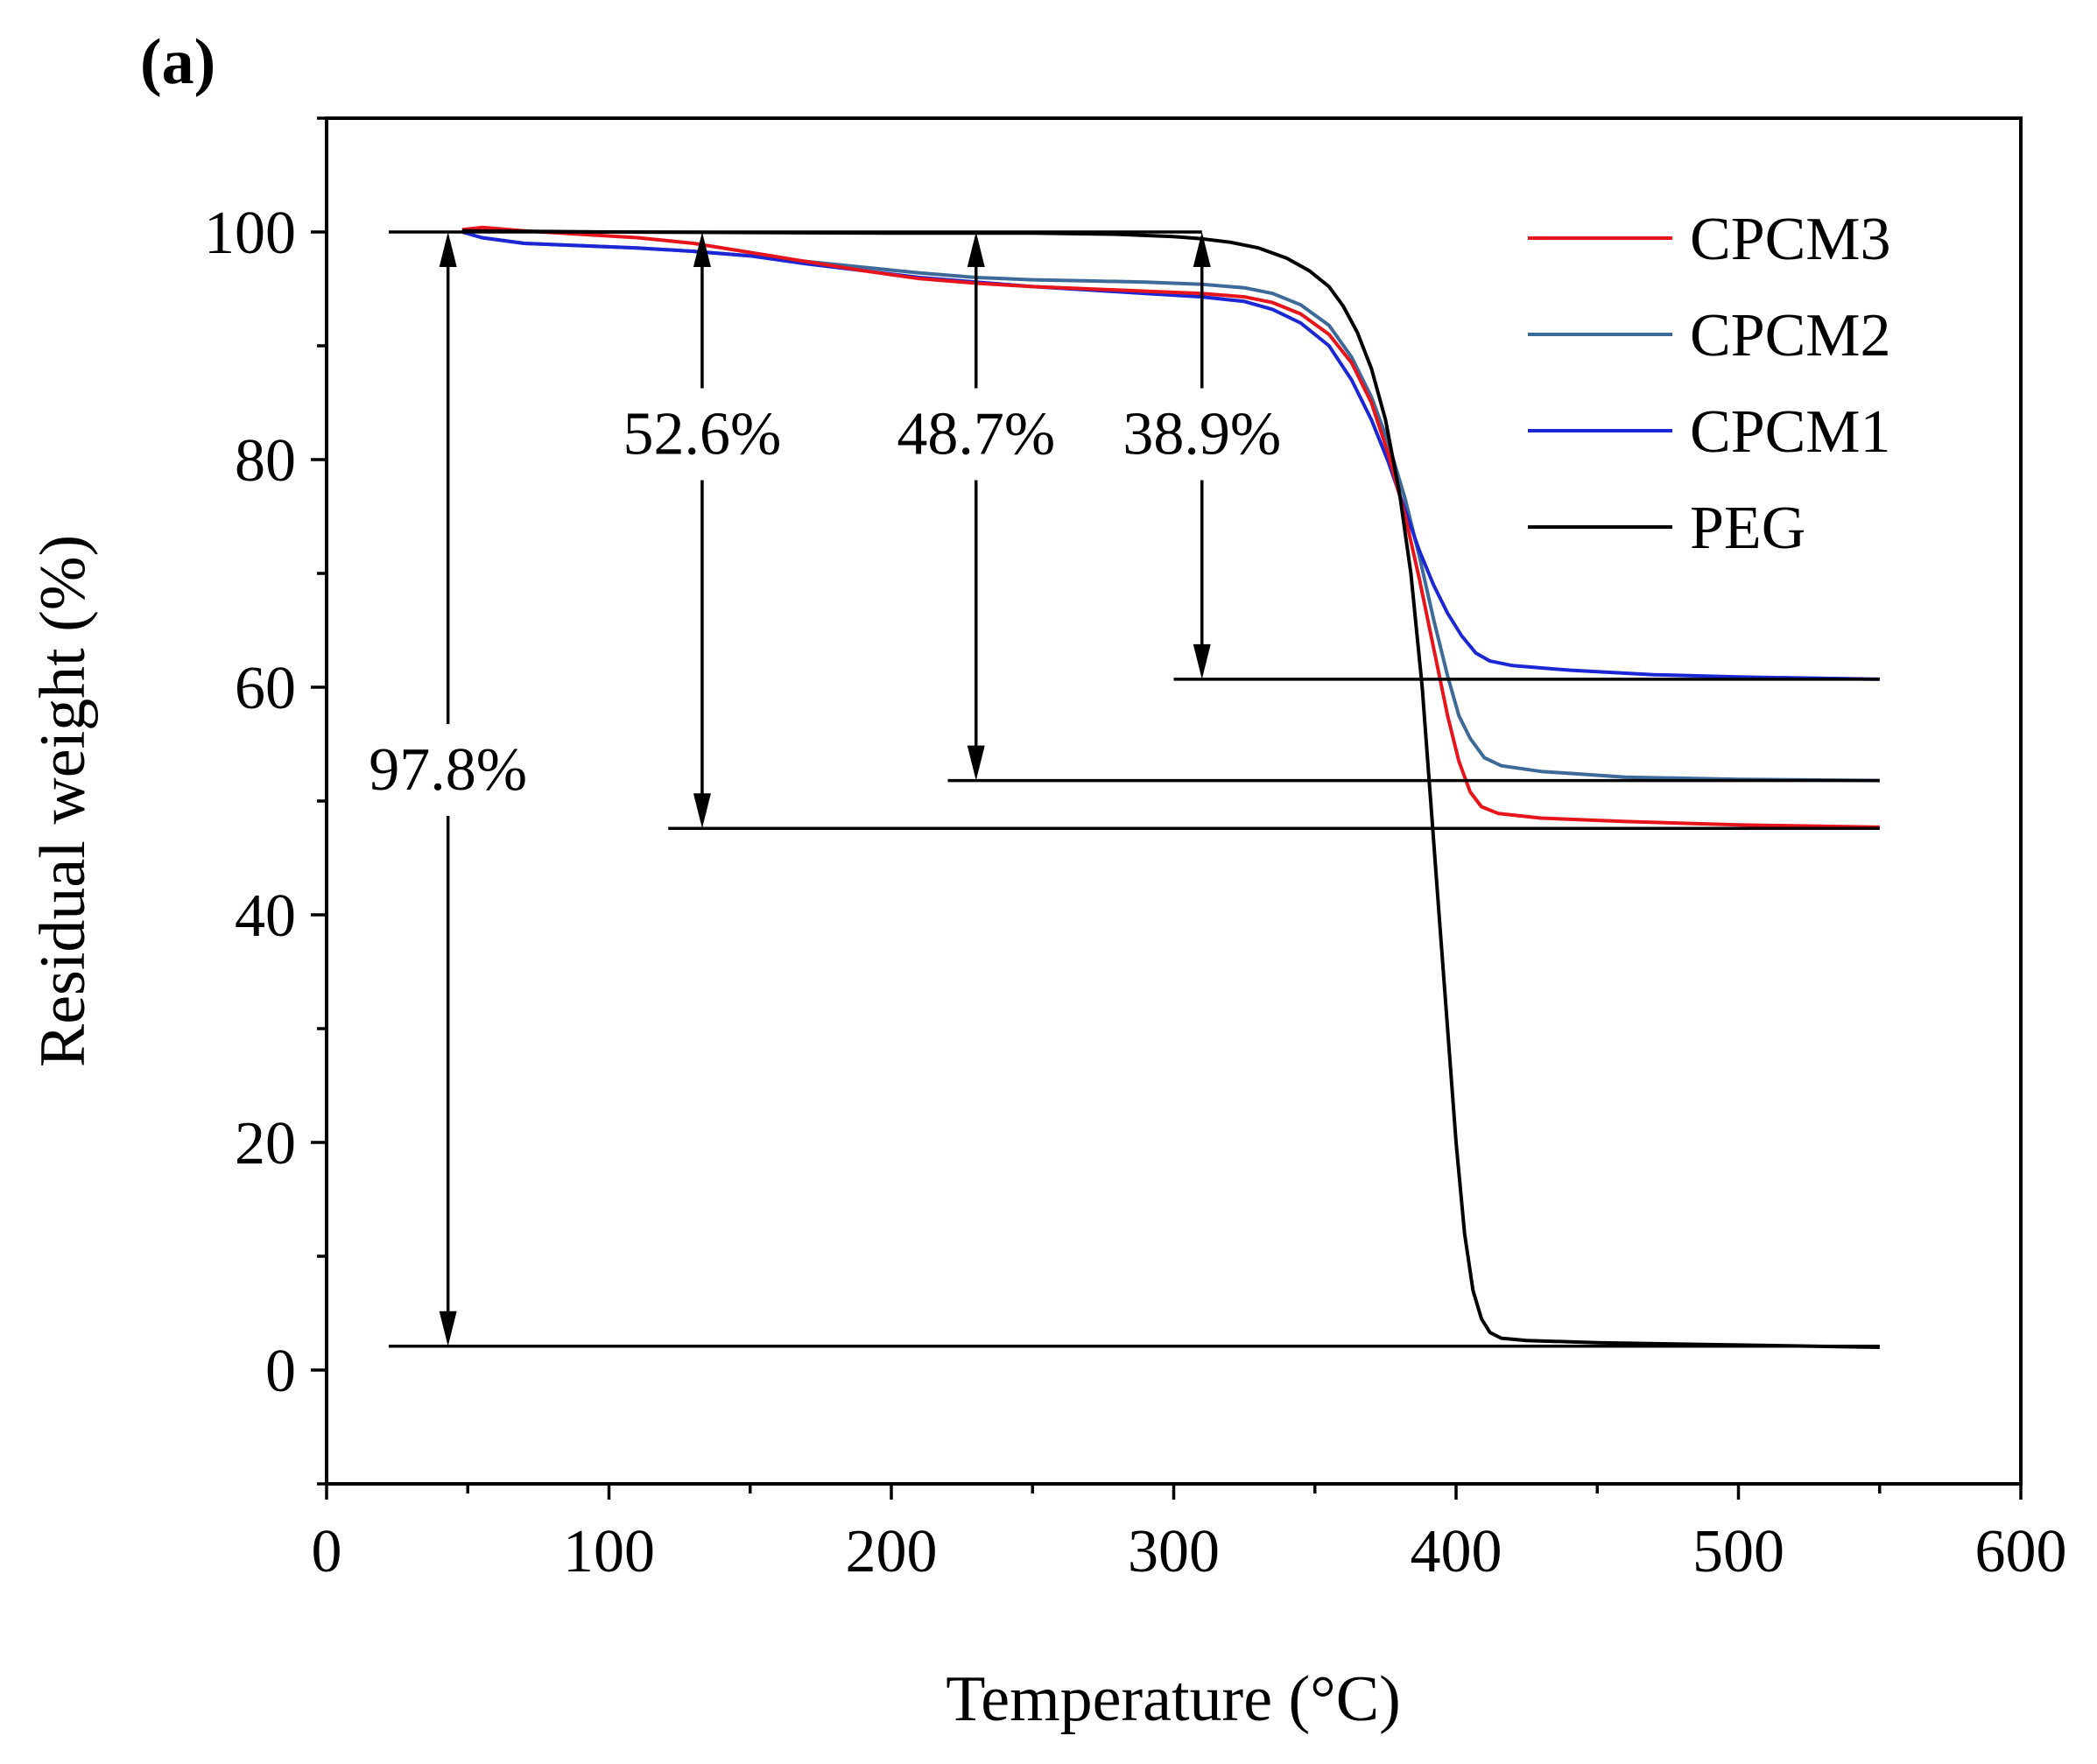 Image resolution: width=2097 pixels, height=1764 pixels. What do you see at coordinates (1173, 1699) in the screenshot?
I see `x-axis-label: Temperature (°C)` at bounding box center [1173, 1699].